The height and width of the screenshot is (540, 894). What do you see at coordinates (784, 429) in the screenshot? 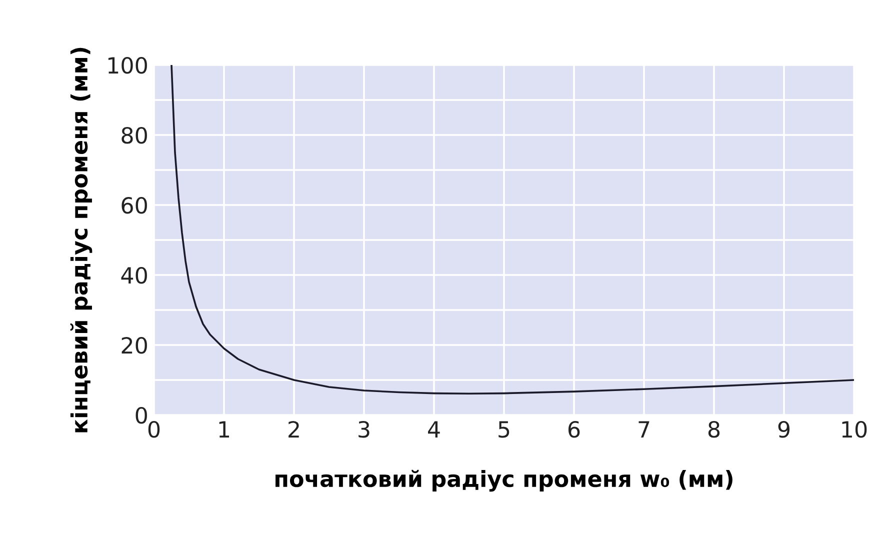
I see `x-tick-label: 9` at bounding box center [784, 429].